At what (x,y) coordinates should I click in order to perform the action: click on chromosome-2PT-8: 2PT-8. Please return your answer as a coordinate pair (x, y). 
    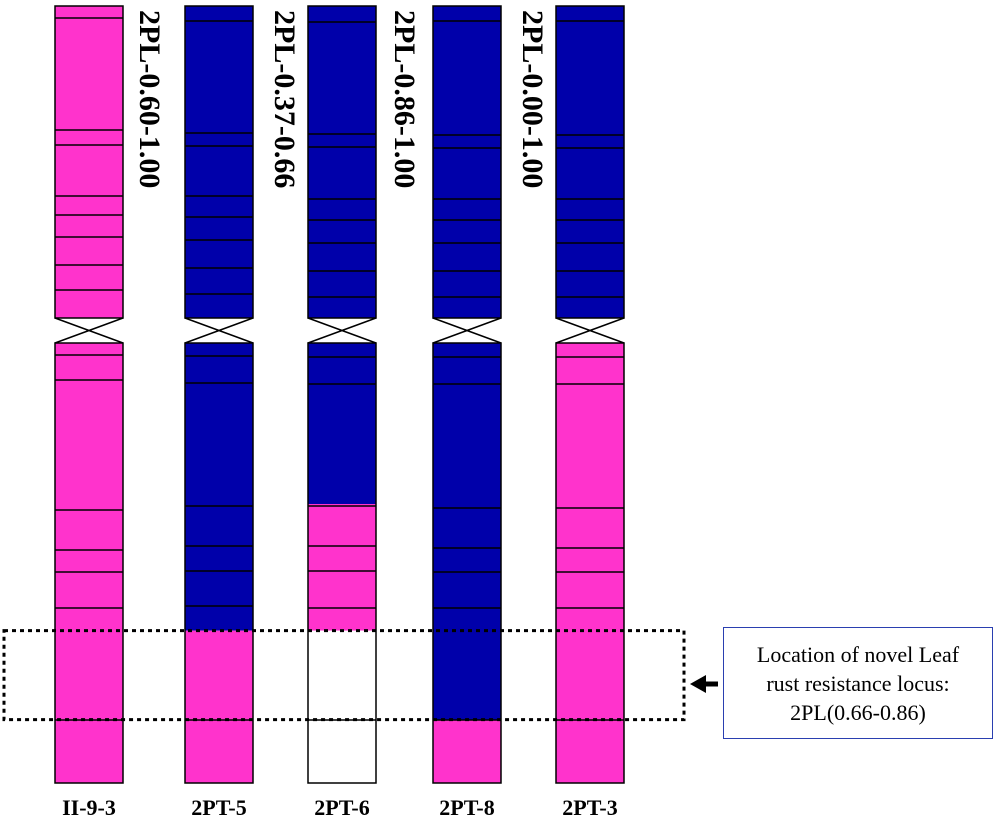
    Looking at the image, I should click on (467, 412).